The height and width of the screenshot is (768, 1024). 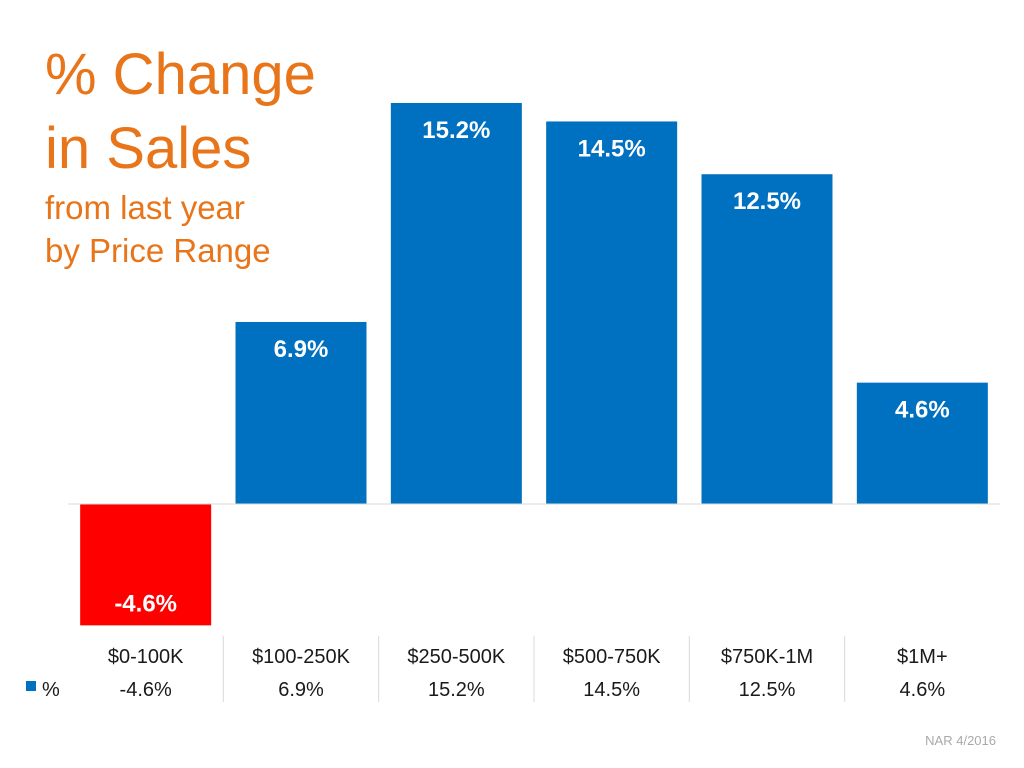 I want to click on chart-title-line1: % Change, so click(x=180, y=74).